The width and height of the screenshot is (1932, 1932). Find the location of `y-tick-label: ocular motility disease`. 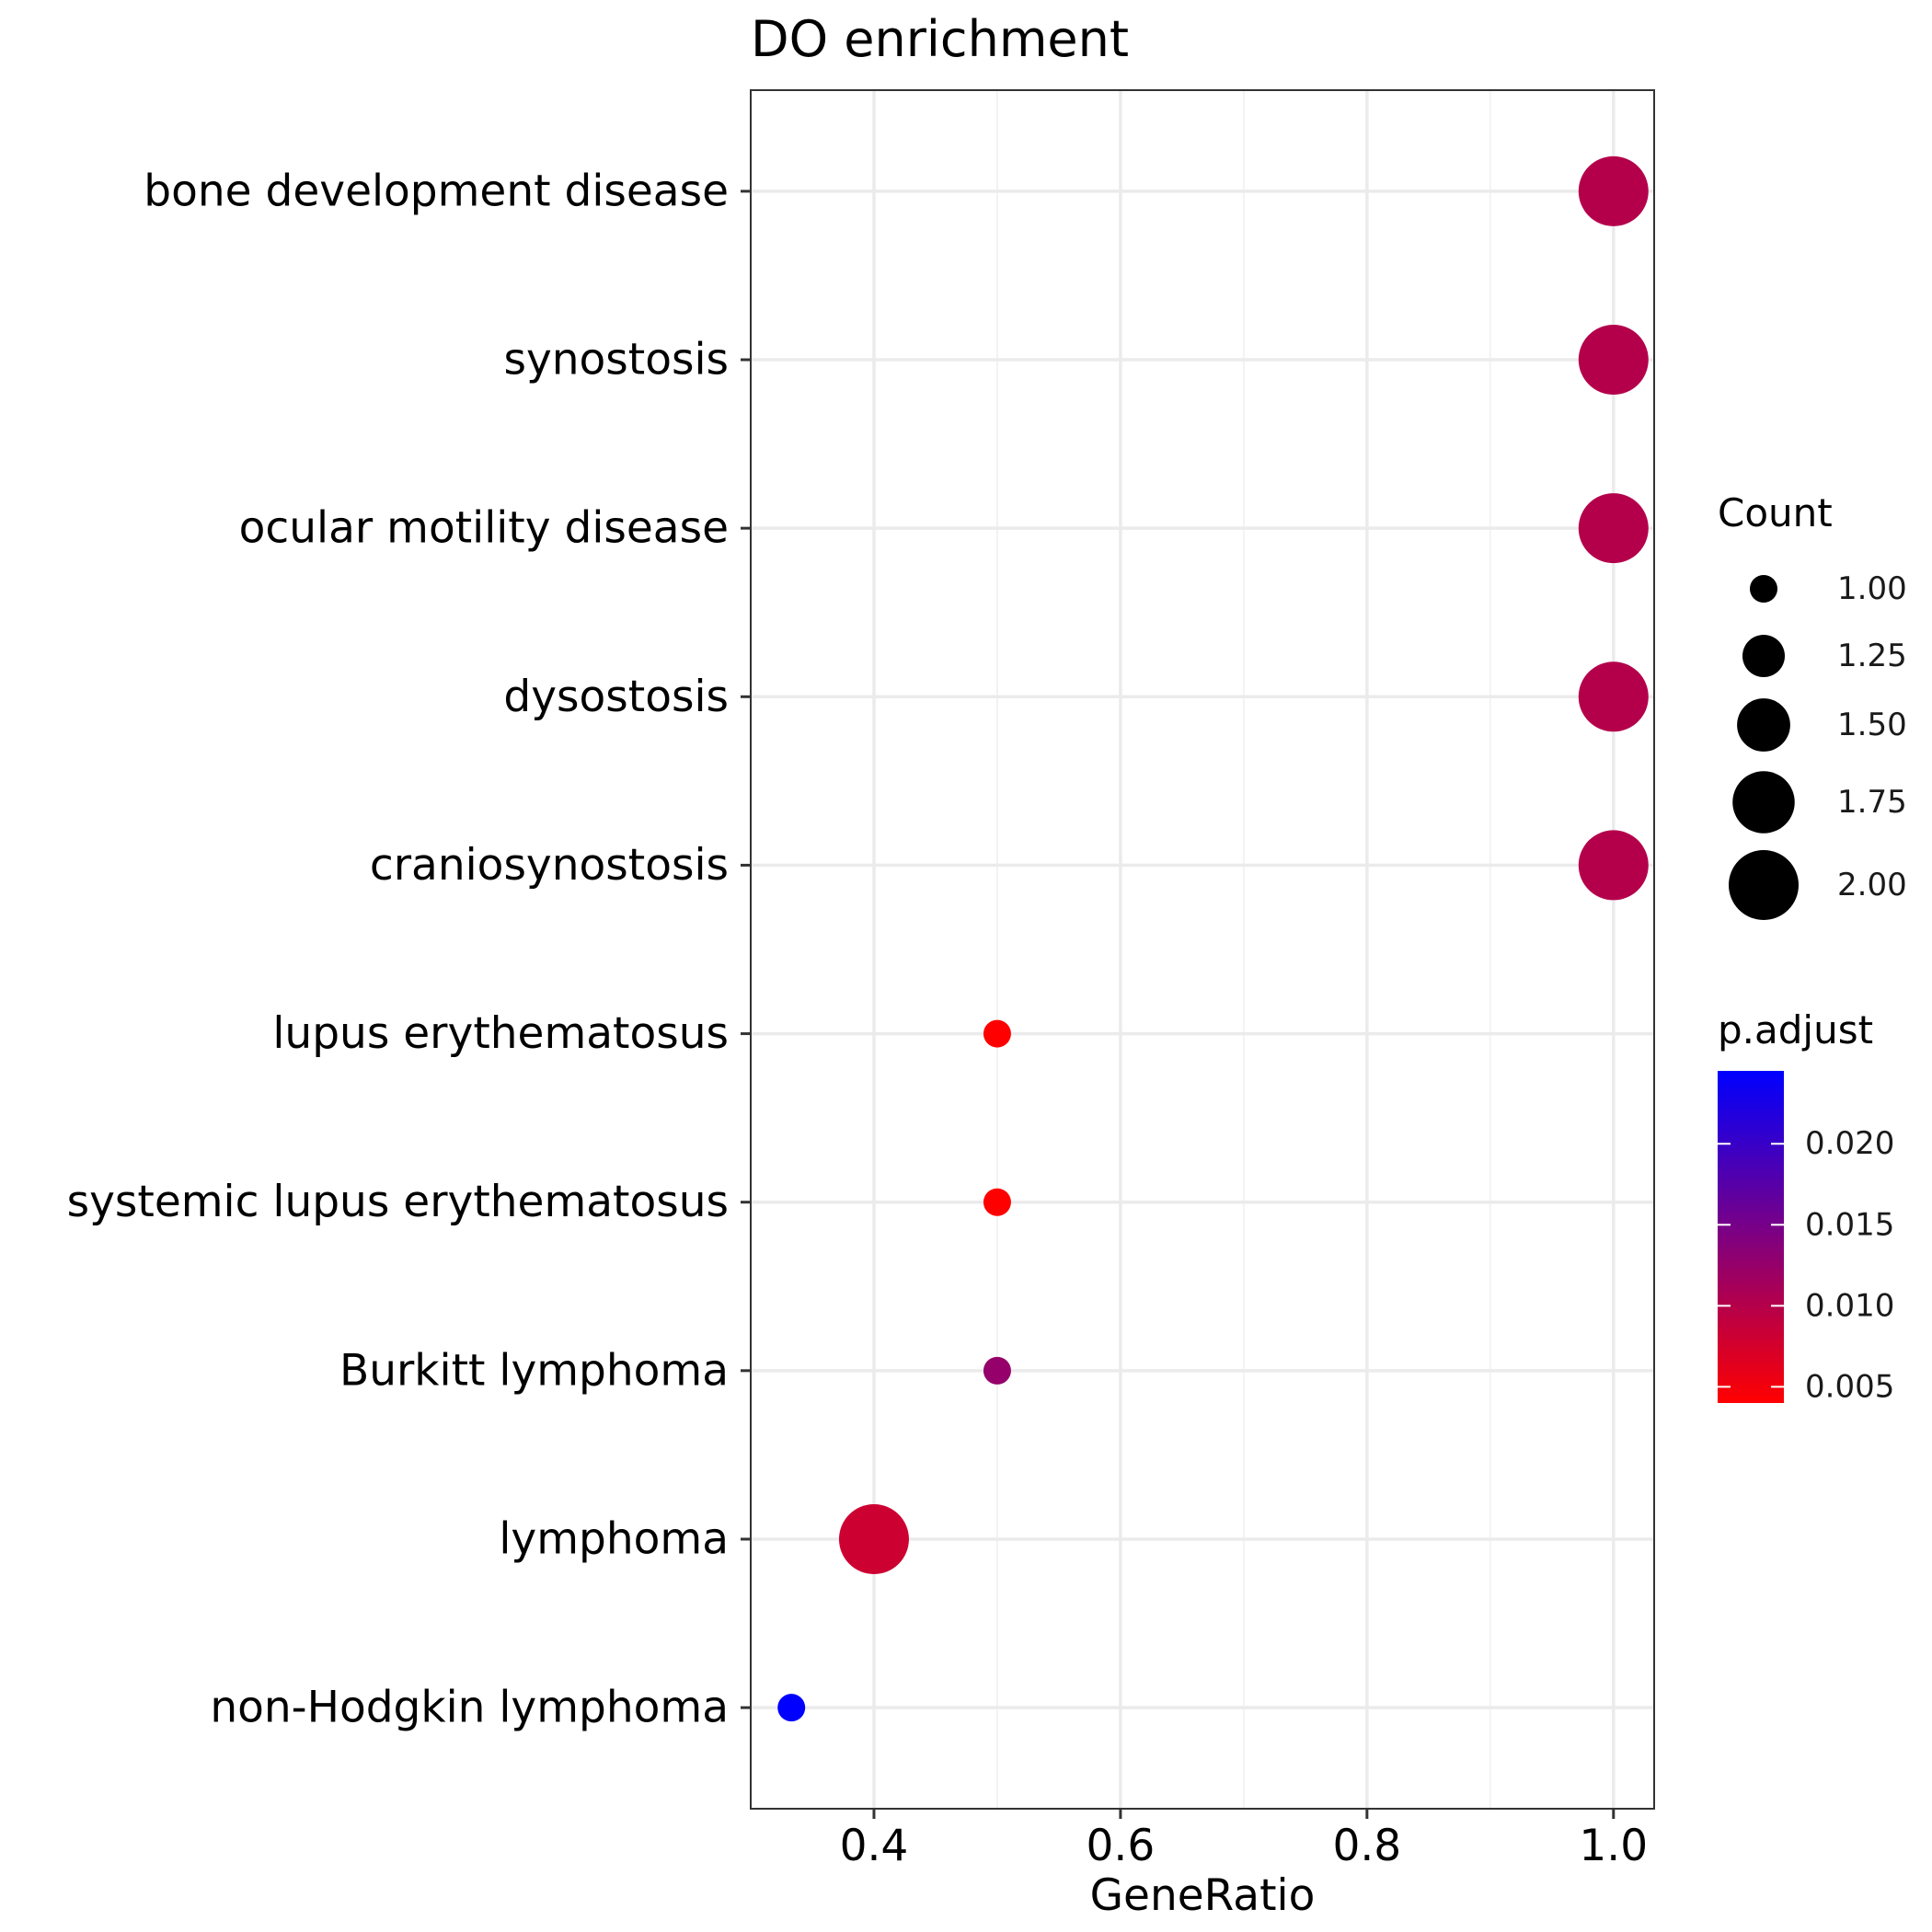

y-tick-label: ocular motility disease is located at coordinates (484, 528).